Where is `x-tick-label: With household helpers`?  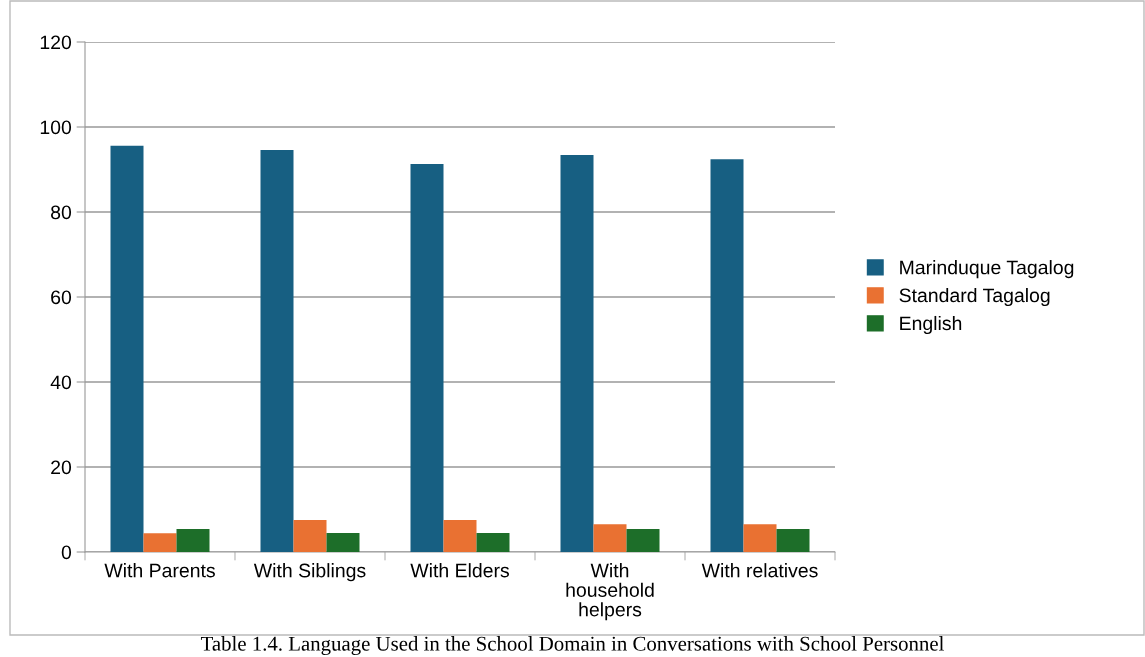
x-tick-label: With household helpers is located at coordinates (610, 592).